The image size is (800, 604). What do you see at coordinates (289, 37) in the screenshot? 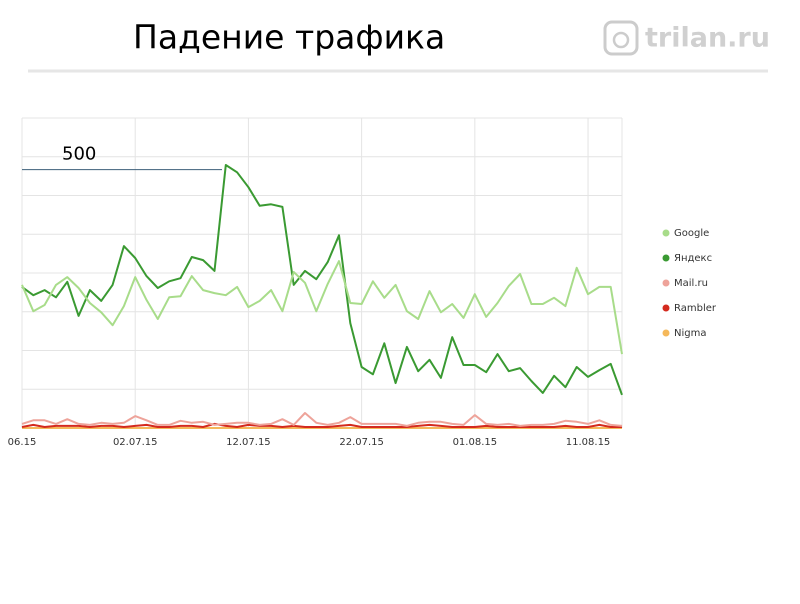
I see `slide-title: Падение трафика` at bounding box center [289, 37].